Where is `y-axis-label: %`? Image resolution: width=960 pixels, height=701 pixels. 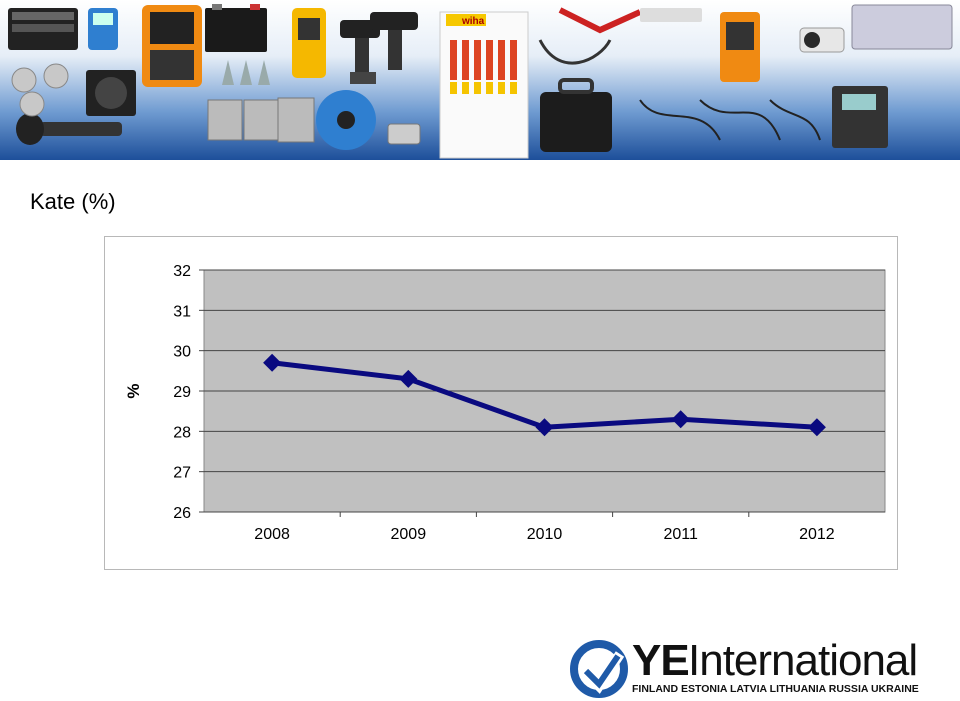
y-axis-label: % is located at coordinates (133, 390).